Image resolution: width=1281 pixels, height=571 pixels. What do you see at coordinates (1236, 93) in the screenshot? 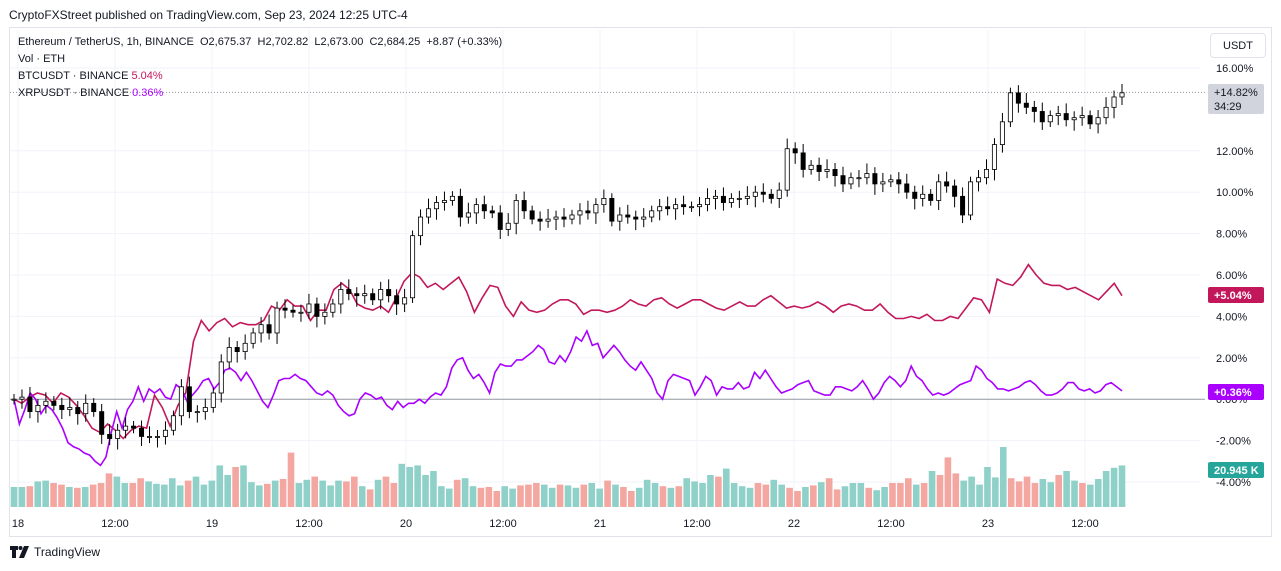
I see `eth-last-label: +14.82%` at bounding box center [1236, 93].